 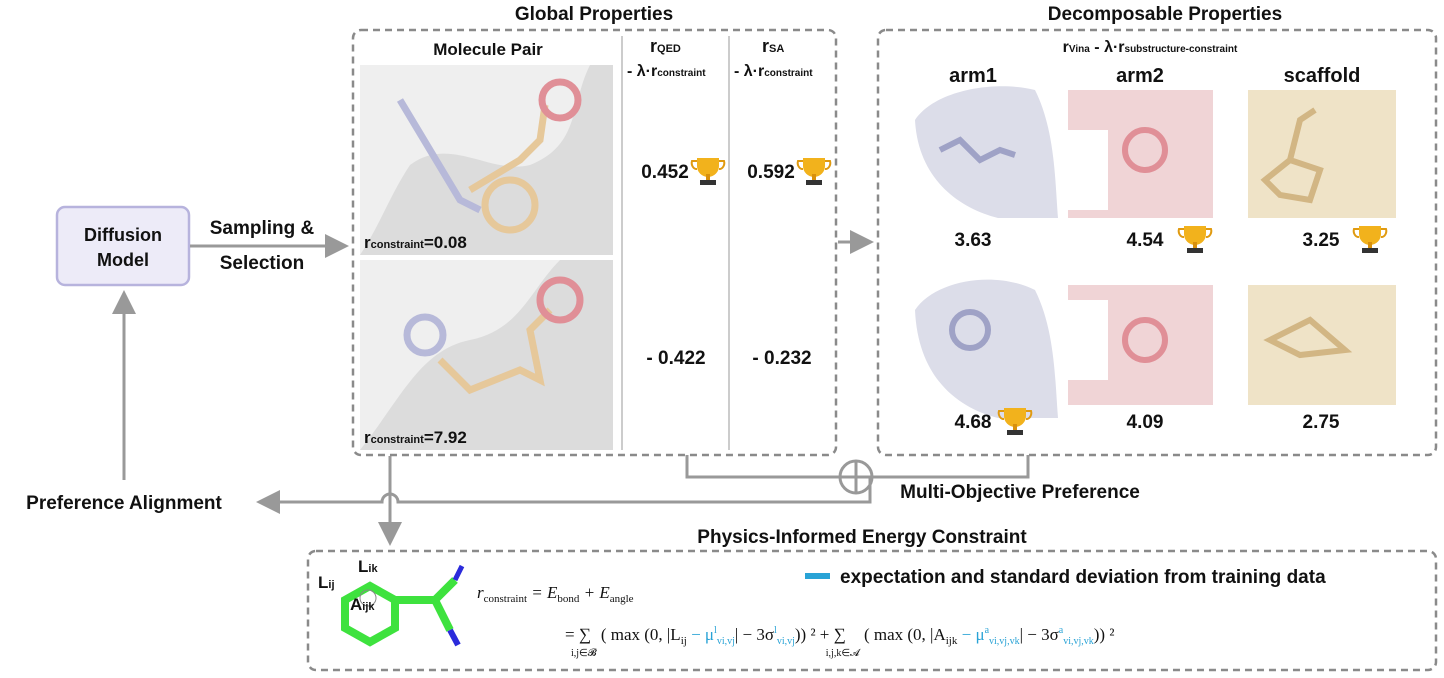 I want to click on text-part: ( max (0, |L, so click(x=639, y=634).